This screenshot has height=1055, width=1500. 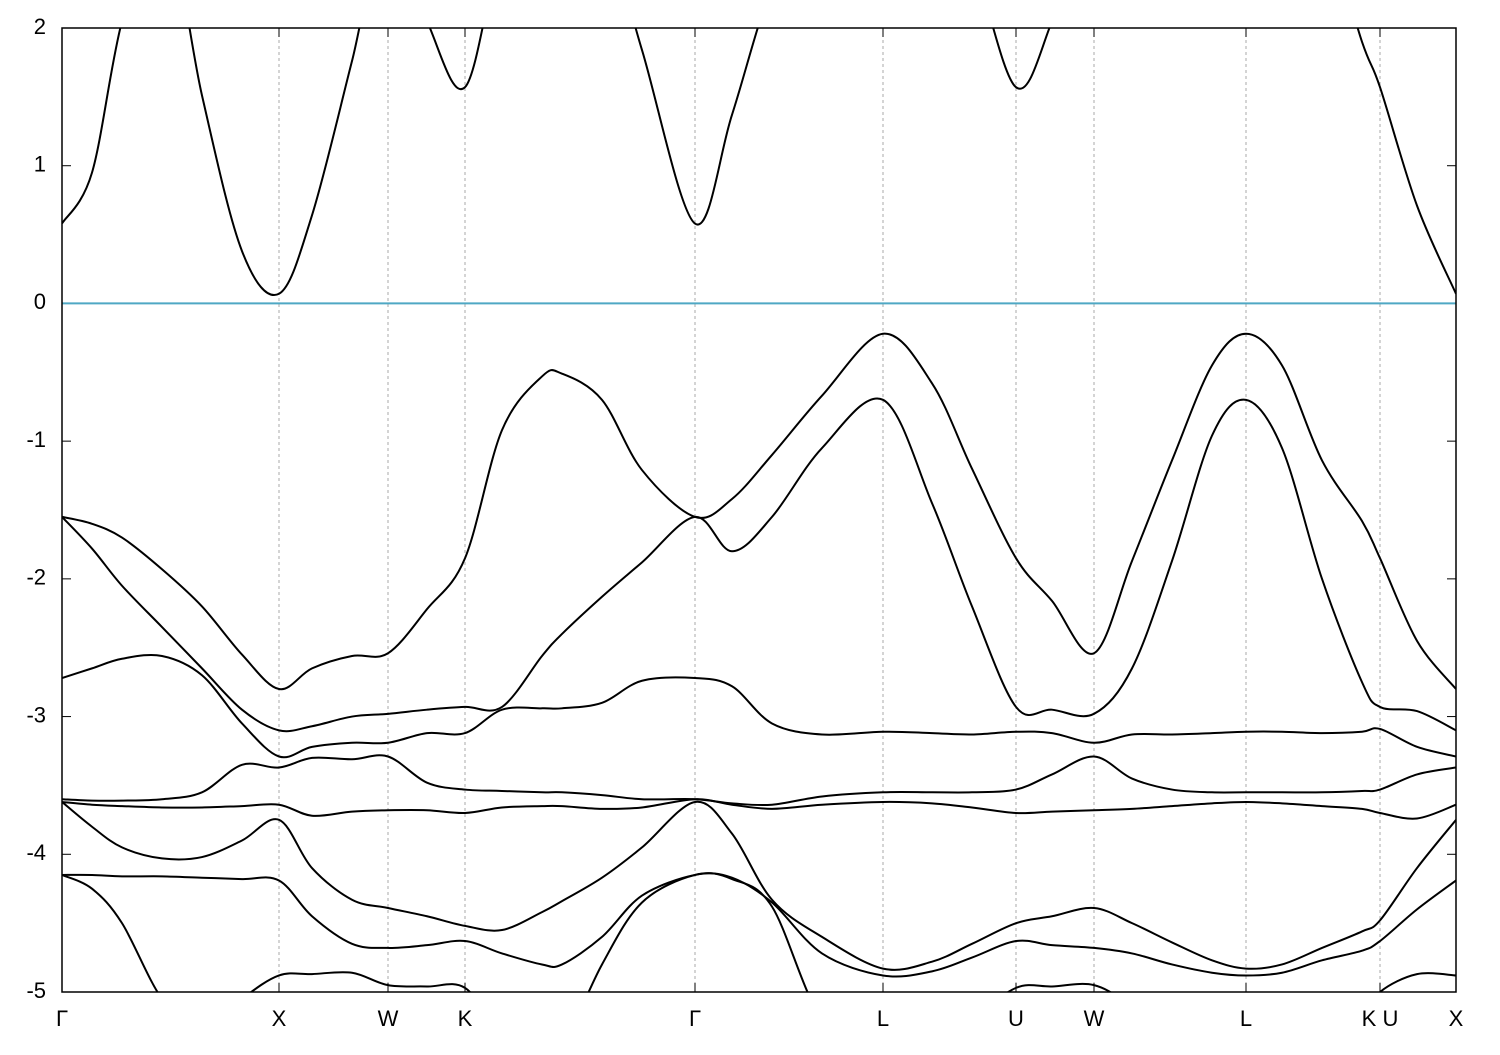 What do you see at coordinates (36, 852) in the screenshot?
I see `y-tick-label: -4` at bounding box center [36, 852].